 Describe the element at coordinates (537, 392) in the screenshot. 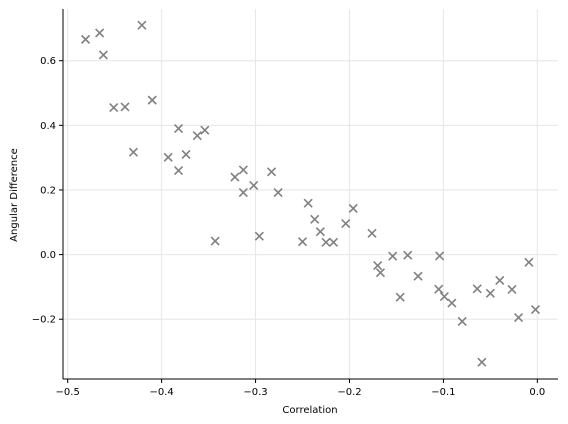

I see `x-tick-label: 0.0` at that location.